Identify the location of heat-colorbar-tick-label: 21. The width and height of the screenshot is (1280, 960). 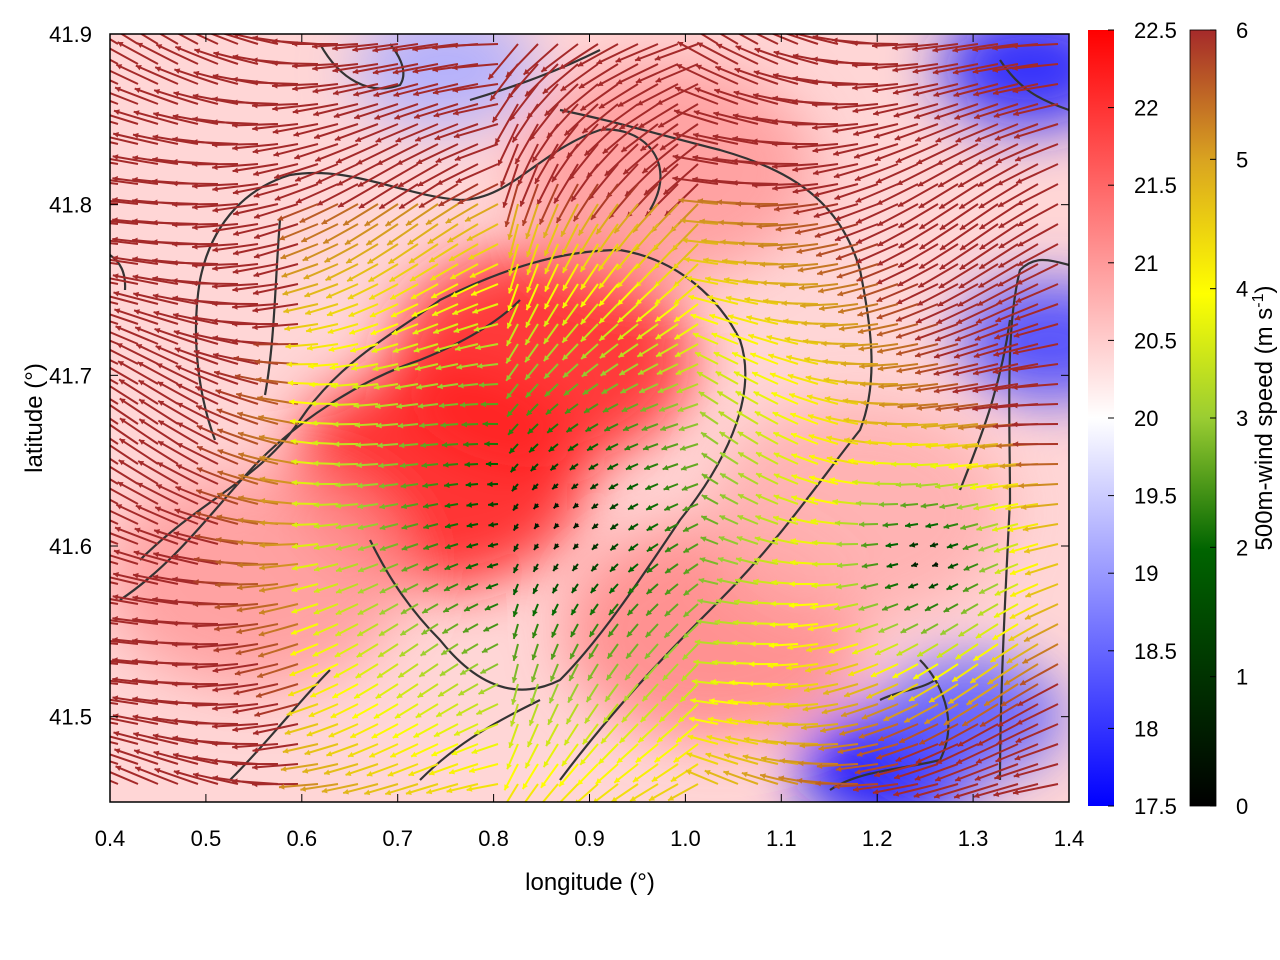
(1146, 263).